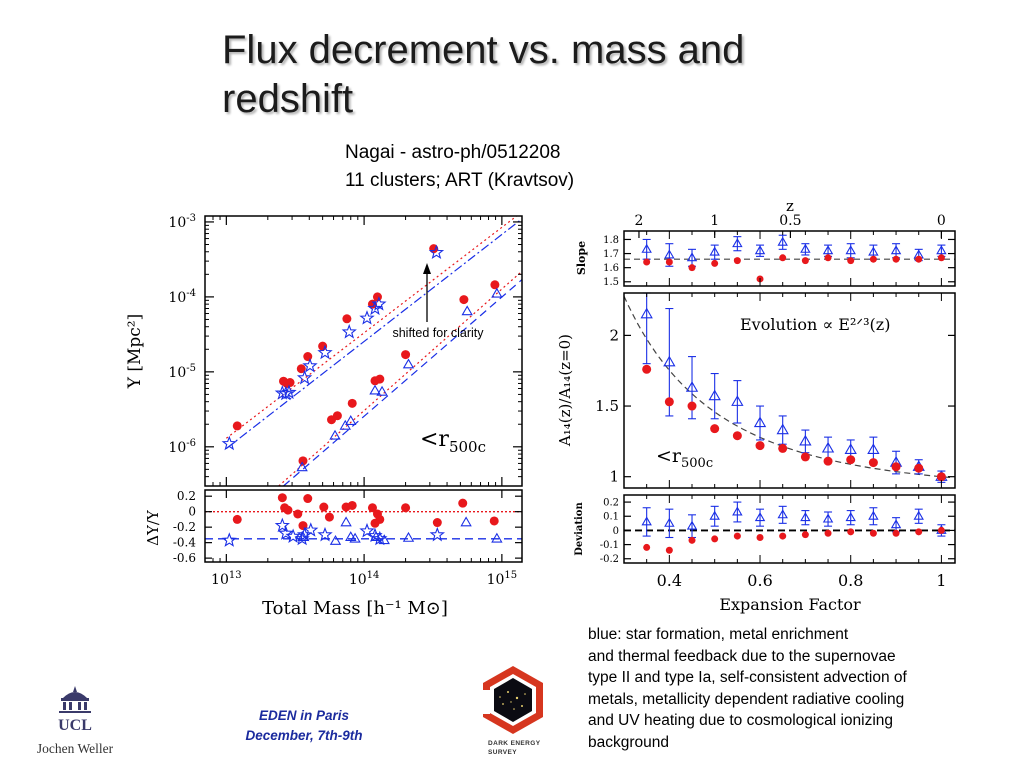  Describe the element at coordinates (365, 512) in the screenshot. I see `residual-series-circle` at that location.